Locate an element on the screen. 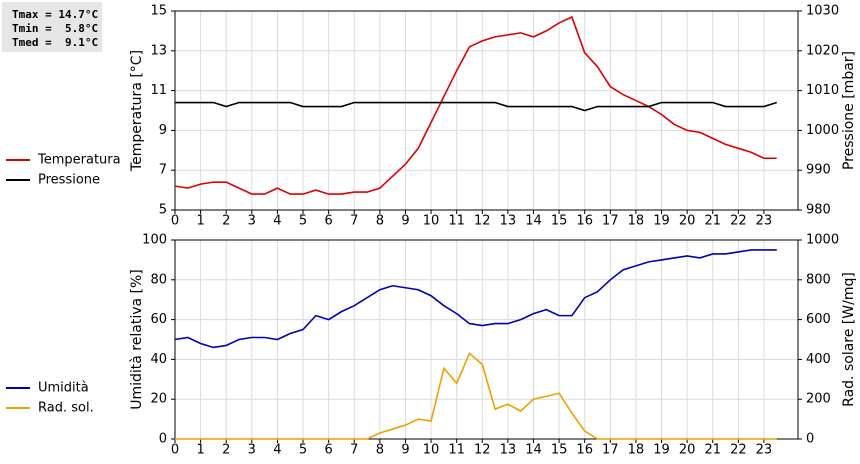 This screenshot has height=464, width=860. y-tick-label: 20 is located at coordinates (158, 399).